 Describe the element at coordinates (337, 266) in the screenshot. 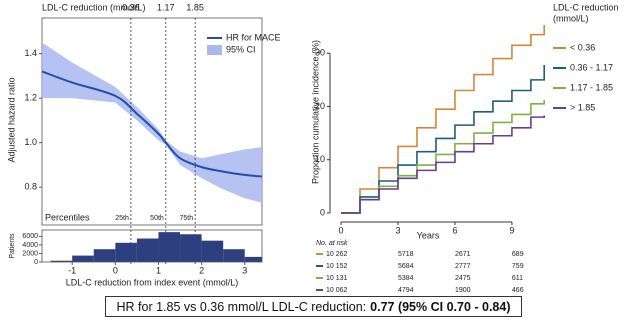

I see `risk-cell: 10 152` at that location.